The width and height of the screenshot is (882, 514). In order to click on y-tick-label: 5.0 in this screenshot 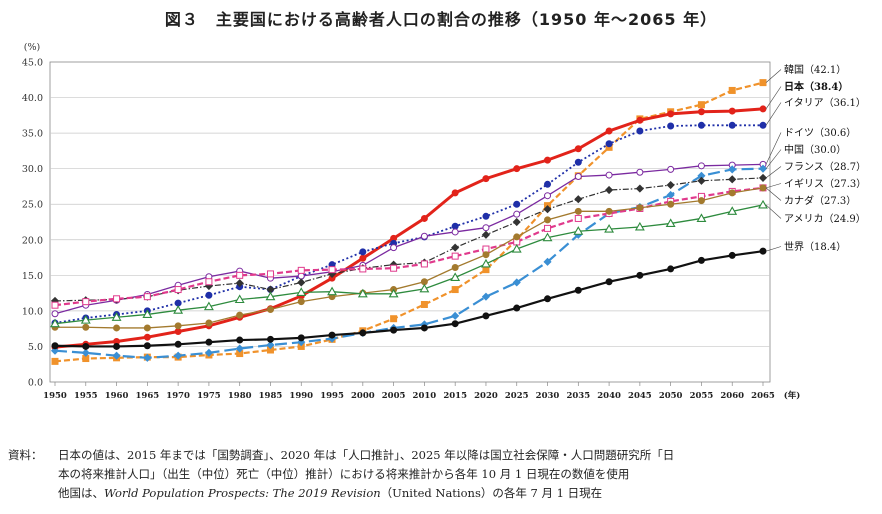, I will do `click(35, 347)`.